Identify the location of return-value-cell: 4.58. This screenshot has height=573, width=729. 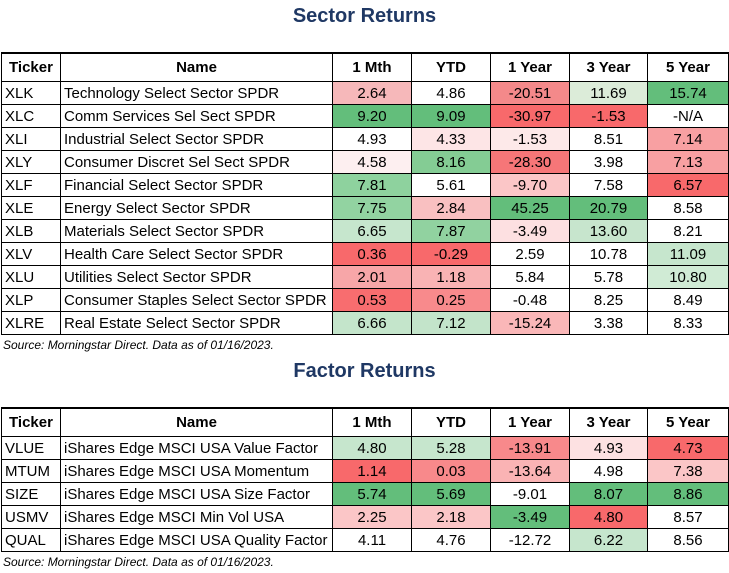
(372, 162).